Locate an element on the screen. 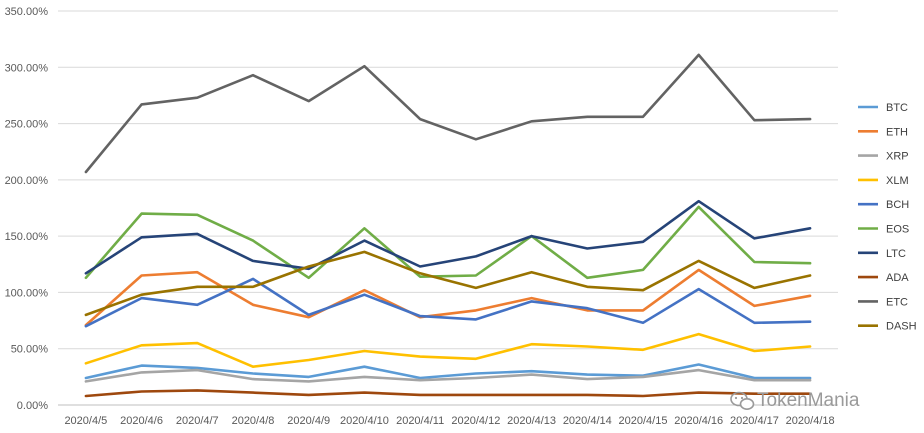 The image size is (924, 433). legend: BTC ETH XRP XLM BCH EOS LTC ADA ETC DASH is located at coordinates (887, 217).